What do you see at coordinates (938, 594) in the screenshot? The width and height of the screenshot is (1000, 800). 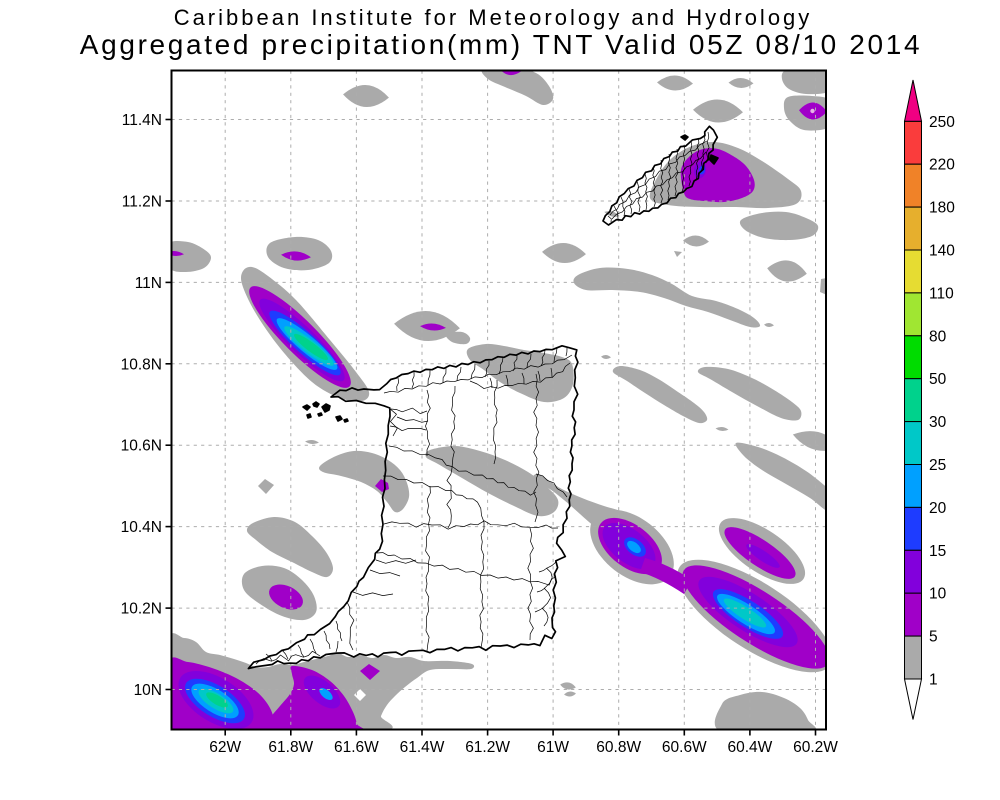 I see `svg-text: 10` at bounding box center [938, 594].